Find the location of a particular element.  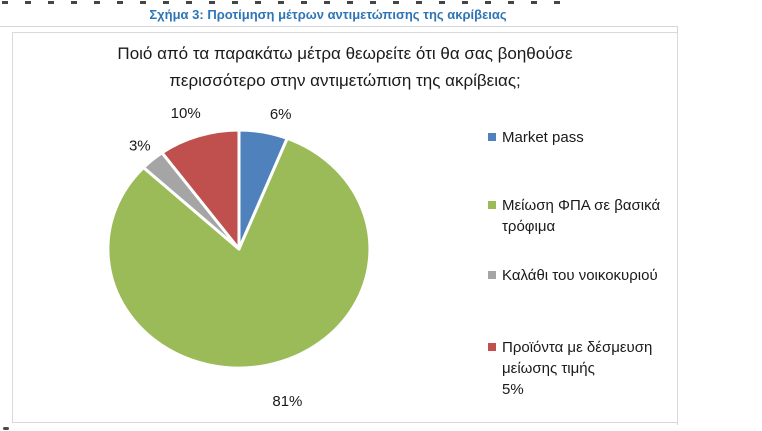

legend-label: Μείωση ΦΠΑ σε βασικά τρόφιμα is located at coordinates (581, 216).